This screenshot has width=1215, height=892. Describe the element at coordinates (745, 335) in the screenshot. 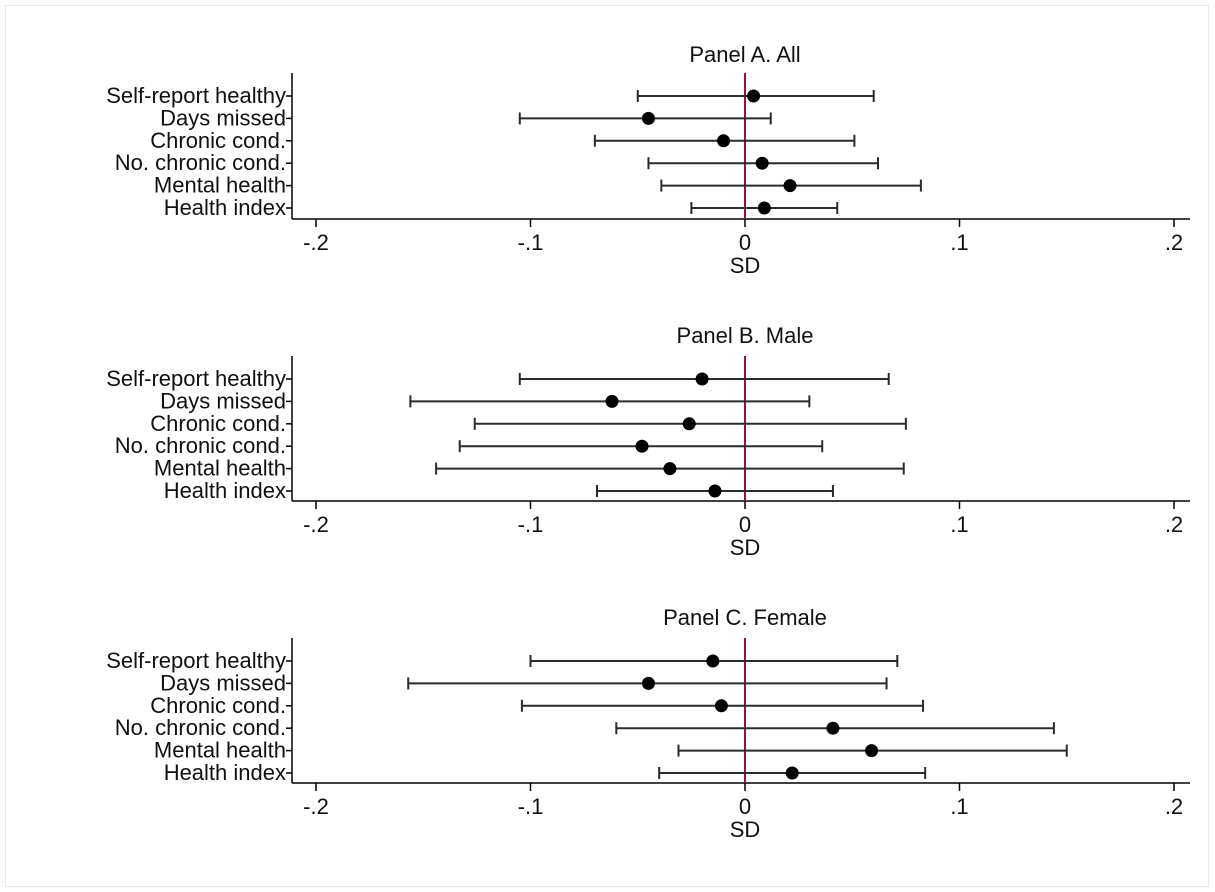

I see `panel-title: Panel B. Male` at that location.